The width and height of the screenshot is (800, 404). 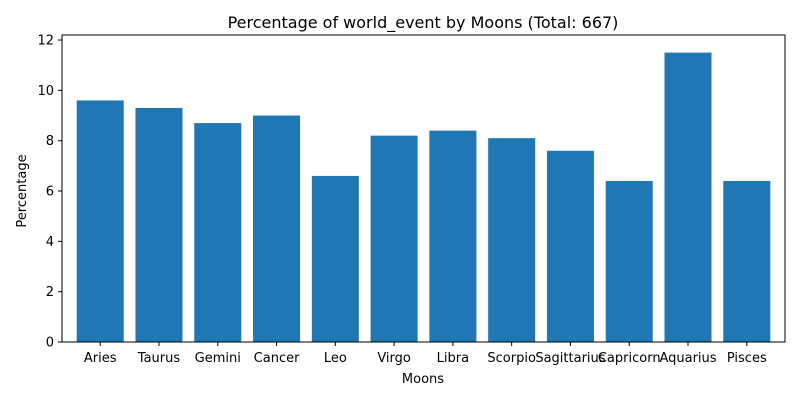 I want to click on y-tick-label: 6, so click(x=50, y=192).